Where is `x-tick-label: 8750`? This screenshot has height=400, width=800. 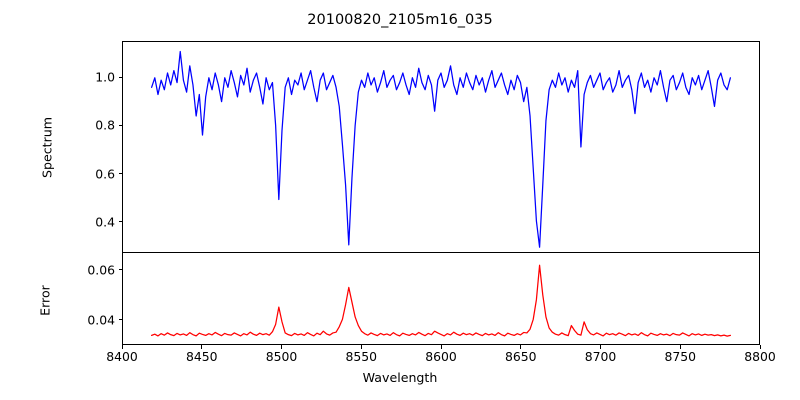
x-tick-label: 8750 is located at coordinates (680, 356).